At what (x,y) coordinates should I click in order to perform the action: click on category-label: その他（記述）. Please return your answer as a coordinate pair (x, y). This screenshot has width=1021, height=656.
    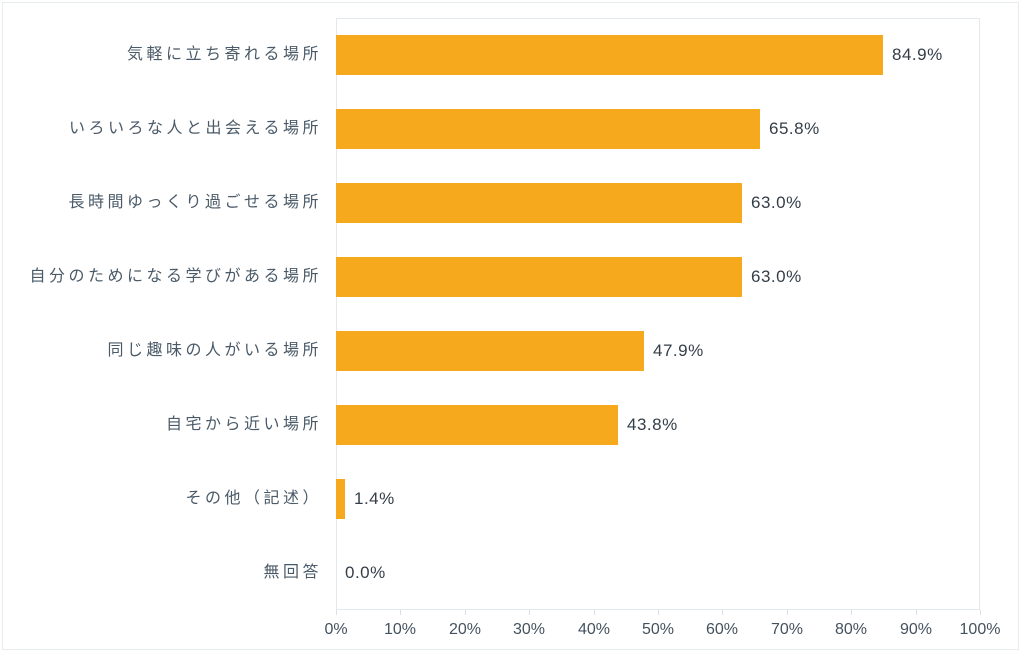
    Looking at the image, I should click on (253, 498).